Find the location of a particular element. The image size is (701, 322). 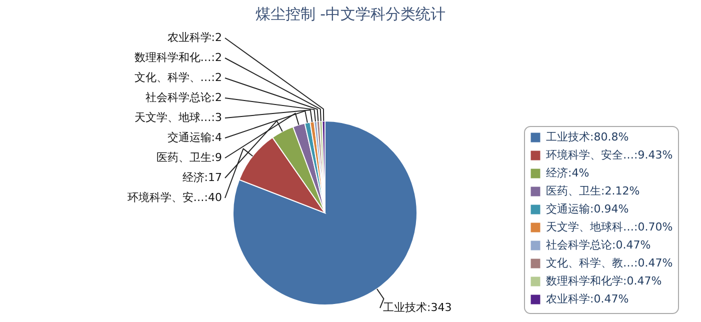

legend-label: 天文学、地球科…:0.70% is located at coordinates (609, 227).